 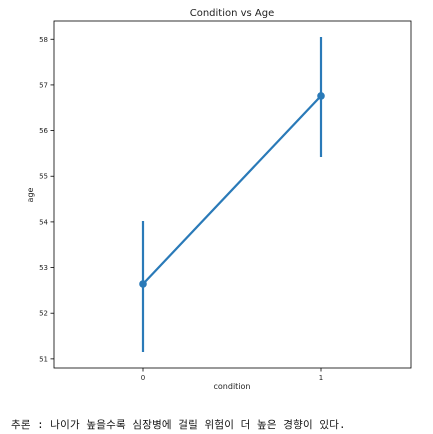 What do you see at coordinates (43, 85) in the screenshot?
I see `y-tick-label: 57` at bounding box center [43, 85].